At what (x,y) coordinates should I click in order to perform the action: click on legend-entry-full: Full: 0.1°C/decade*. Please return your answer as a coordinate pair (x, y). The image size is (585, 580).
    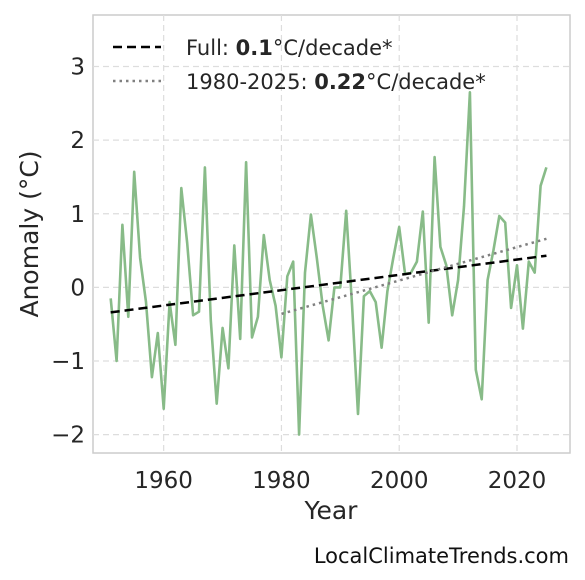
    Looking at the image, I should click on (289, 48).